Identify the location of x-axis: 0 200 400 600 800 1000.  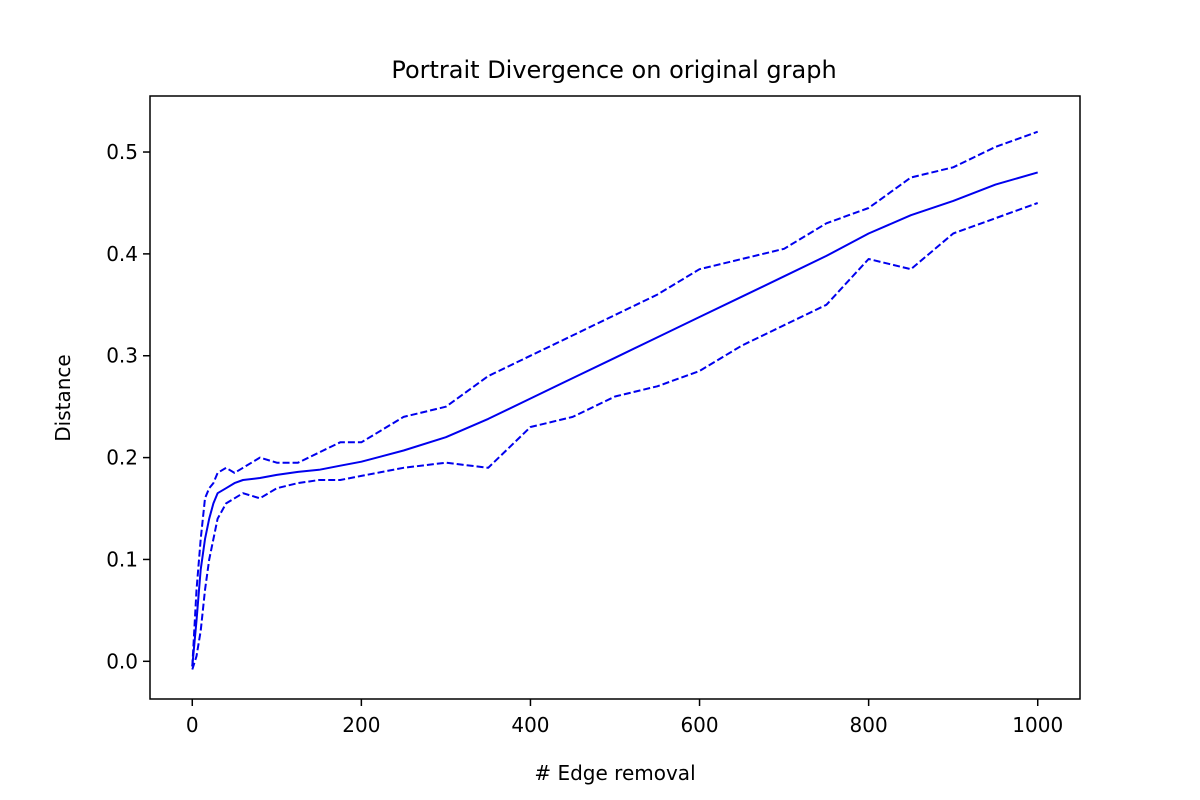
(624, 718).